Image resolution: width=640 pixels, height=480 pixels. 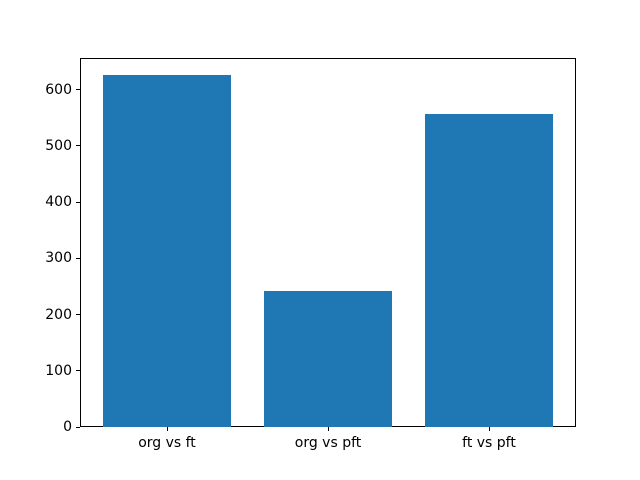 I want to click on y-tick-label-2: 200, so click(x=58, y=314).